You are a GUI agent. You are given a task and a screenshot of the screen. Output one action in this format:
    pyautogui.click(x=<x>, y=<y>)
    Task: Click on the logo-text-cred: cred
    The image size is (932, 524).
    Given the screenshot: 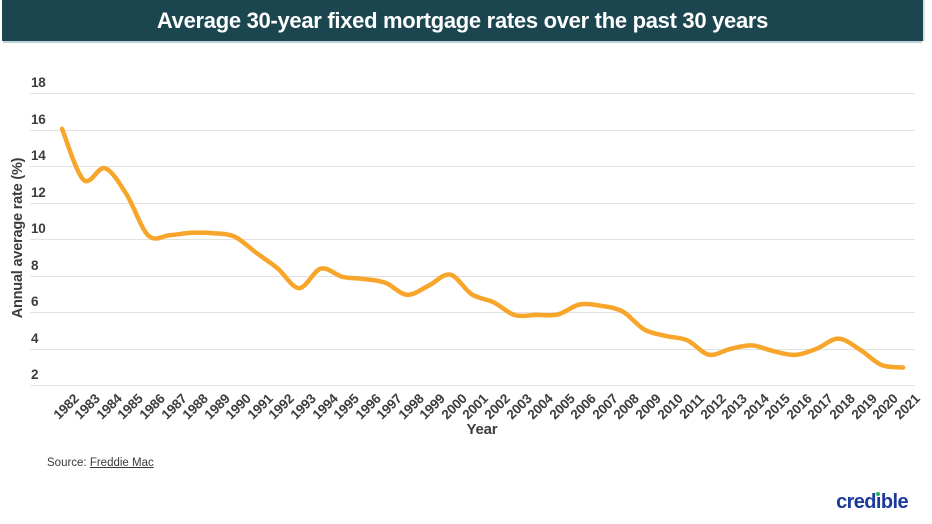 What is the action you would take?
    pyautogui.click(x=856, y=502)
    